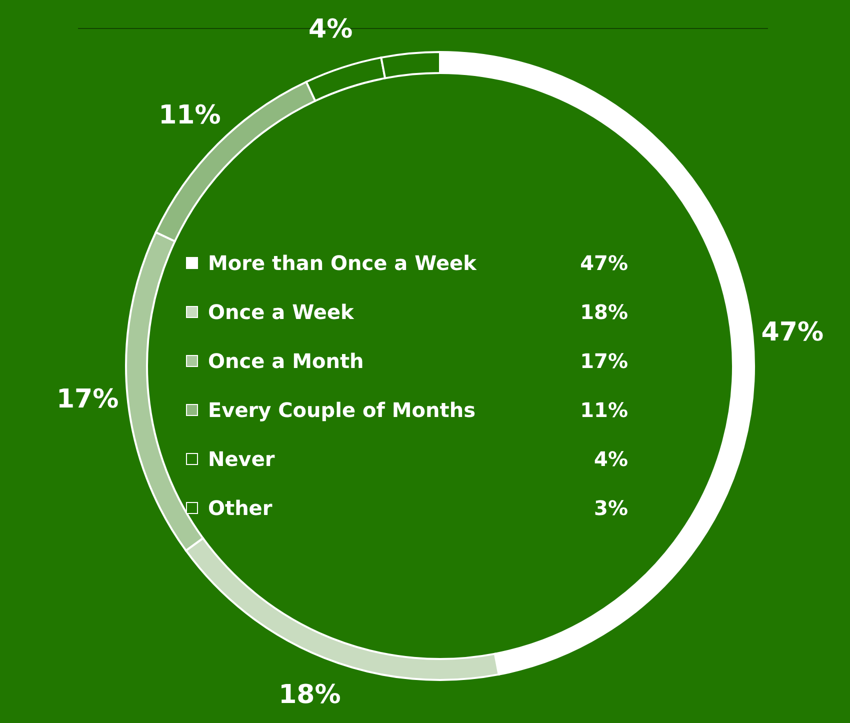 The height and width of the screenshot is (723, 850). I want to click on legend-label: More than Once a Week, so click(342, 262).